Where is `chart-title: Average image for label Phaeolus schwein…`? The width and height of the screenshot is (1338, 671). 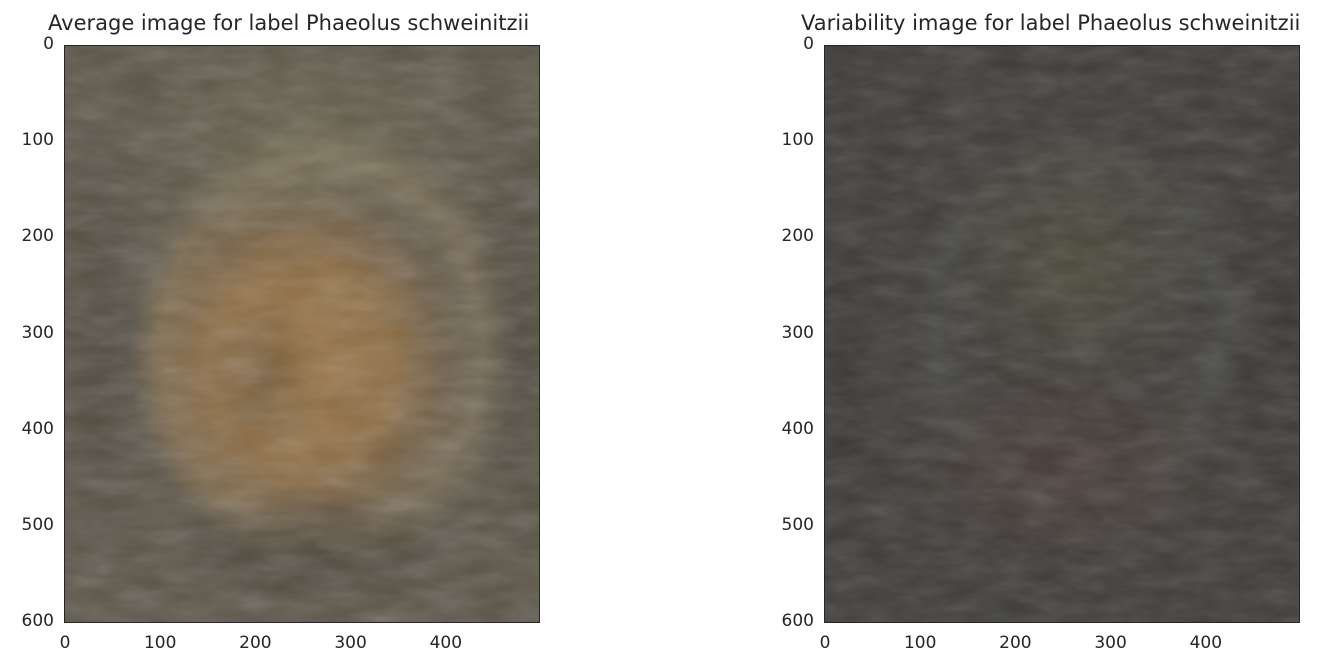 chart-title: Average image for label Phaeolus schwein… is located at coordinates (289, 23).